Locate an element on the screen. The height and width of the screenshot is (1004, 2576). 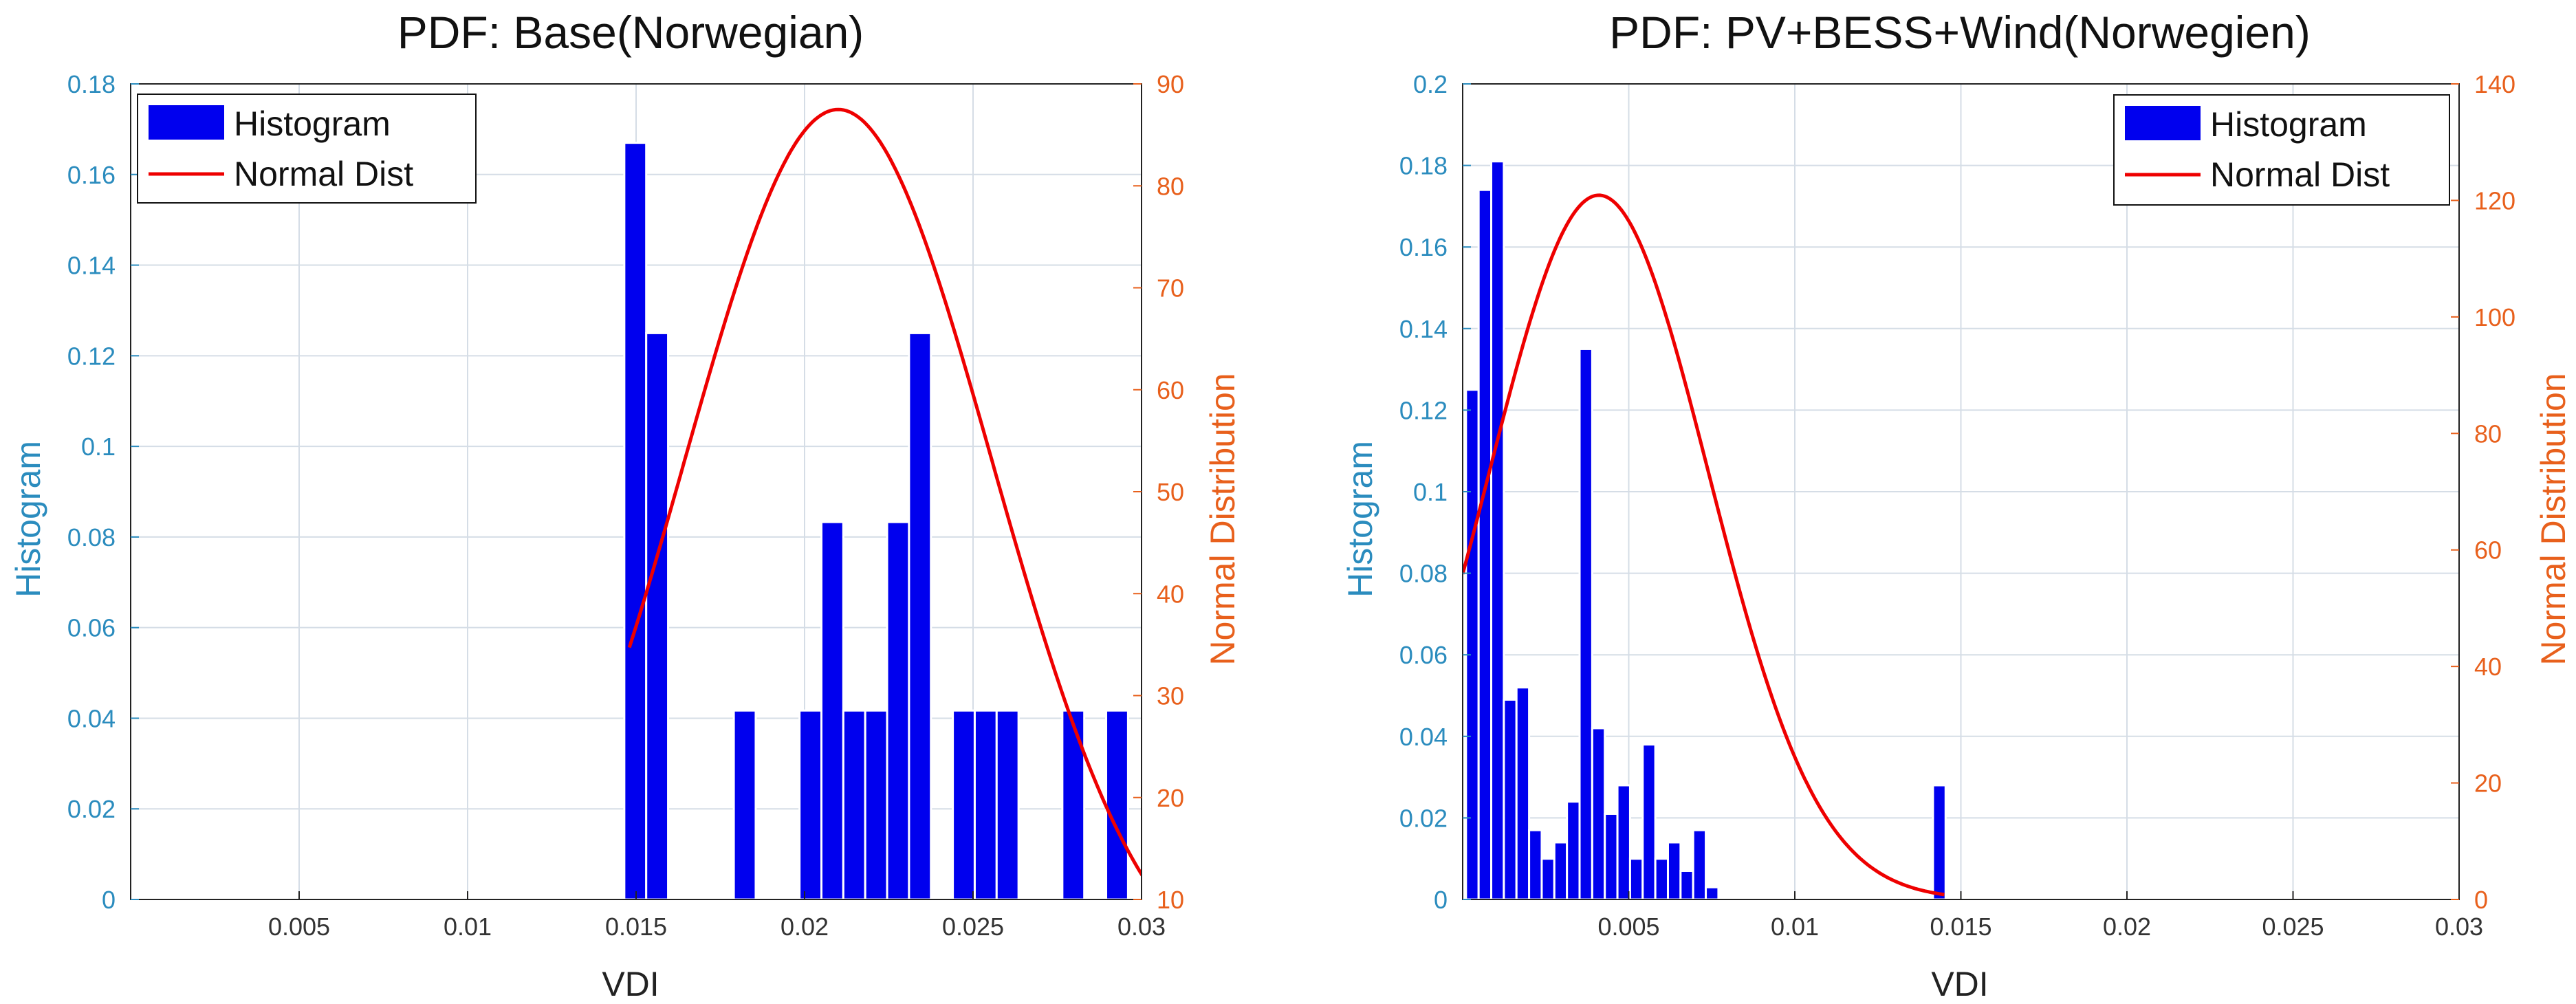
y-right-tick-label: 120 is located at coordinates (2494, 200).